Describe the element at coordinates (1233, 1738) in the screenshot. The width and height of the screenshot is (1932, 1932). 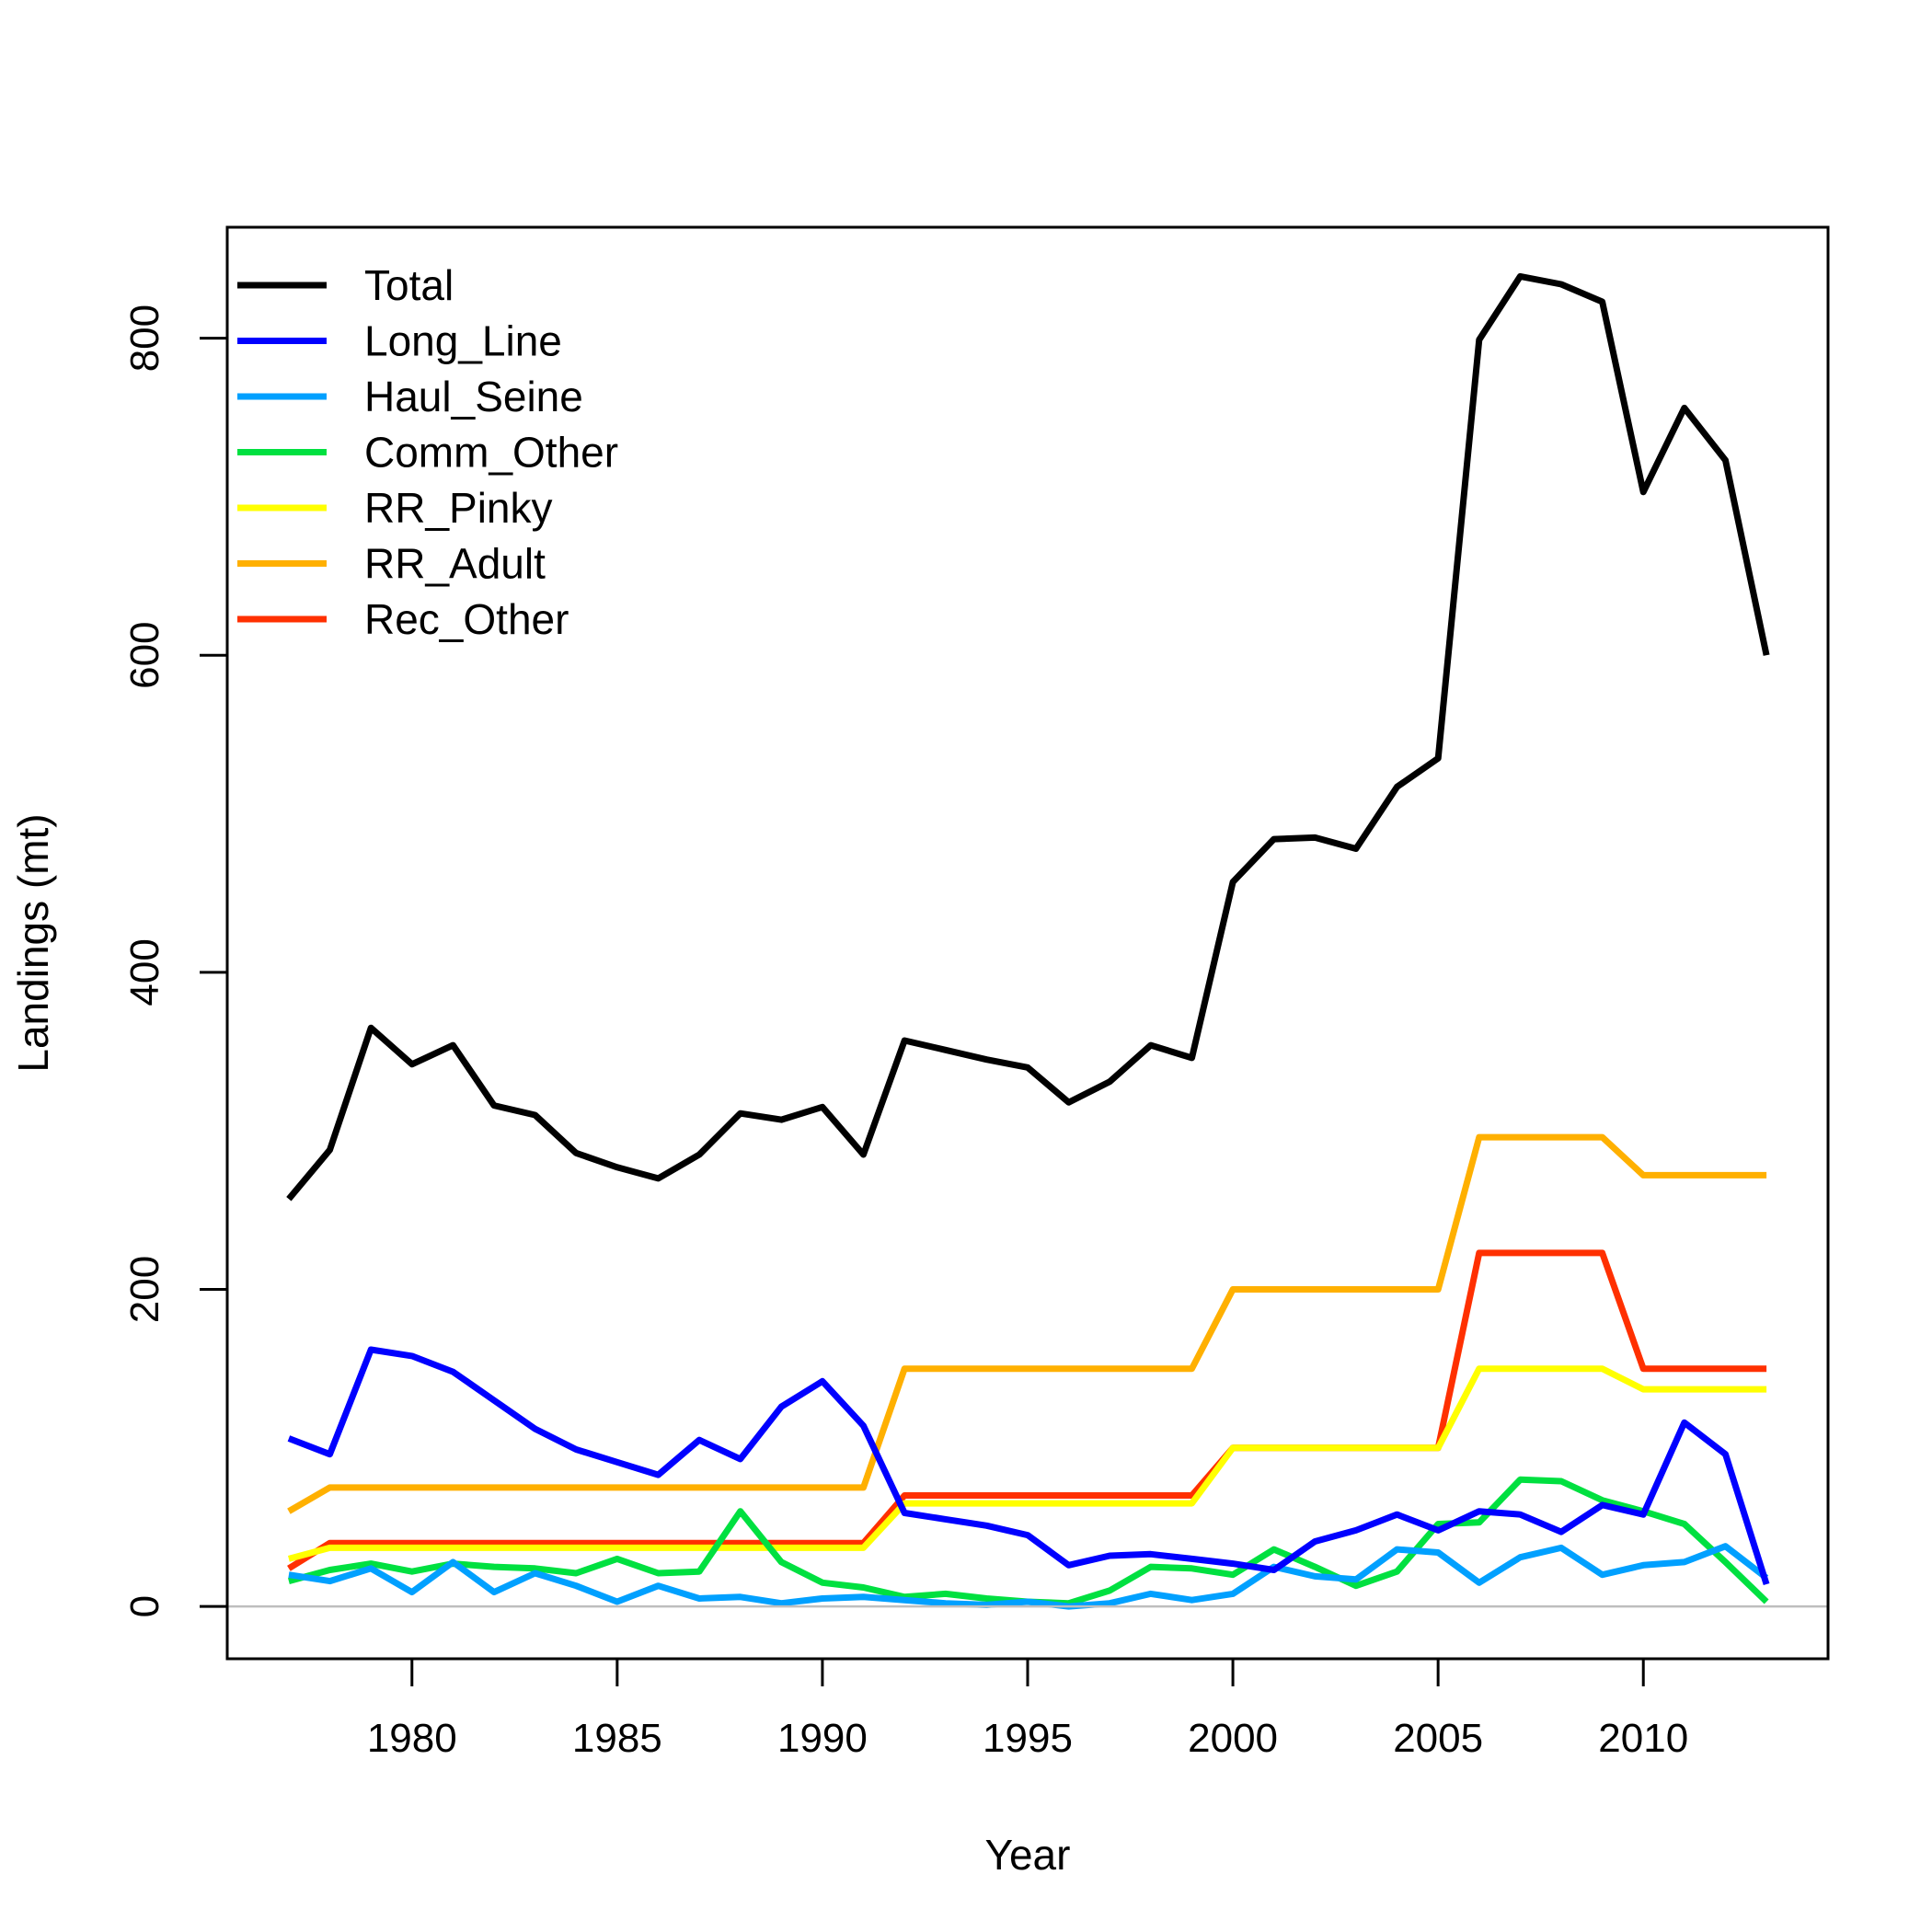
I see `x-tick-label-2000: 2000` at that location.